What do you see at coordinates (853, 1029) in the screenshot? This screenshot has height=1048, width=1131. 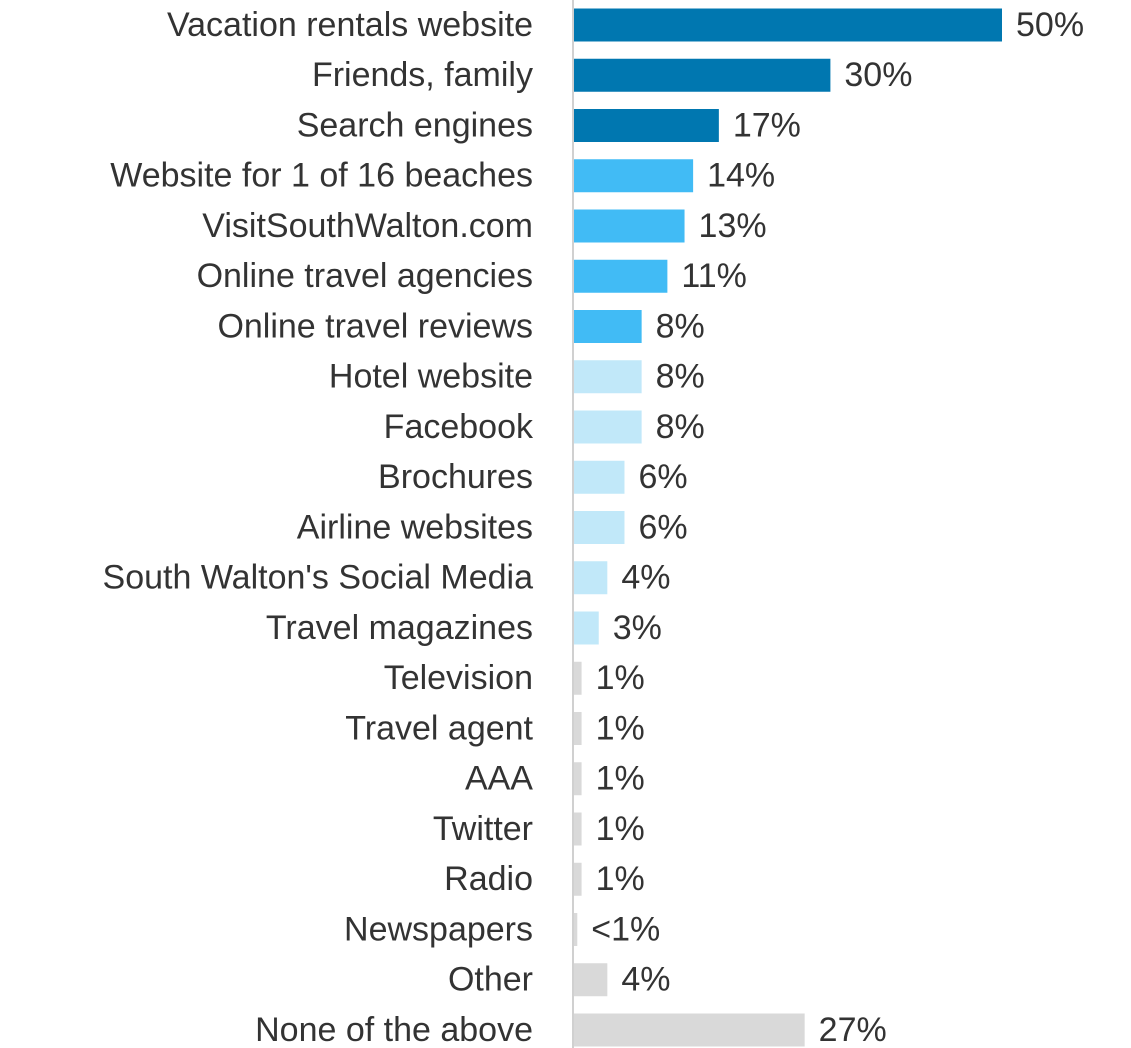 I see `value-label: 27%` at bounding box center [853, 1029].